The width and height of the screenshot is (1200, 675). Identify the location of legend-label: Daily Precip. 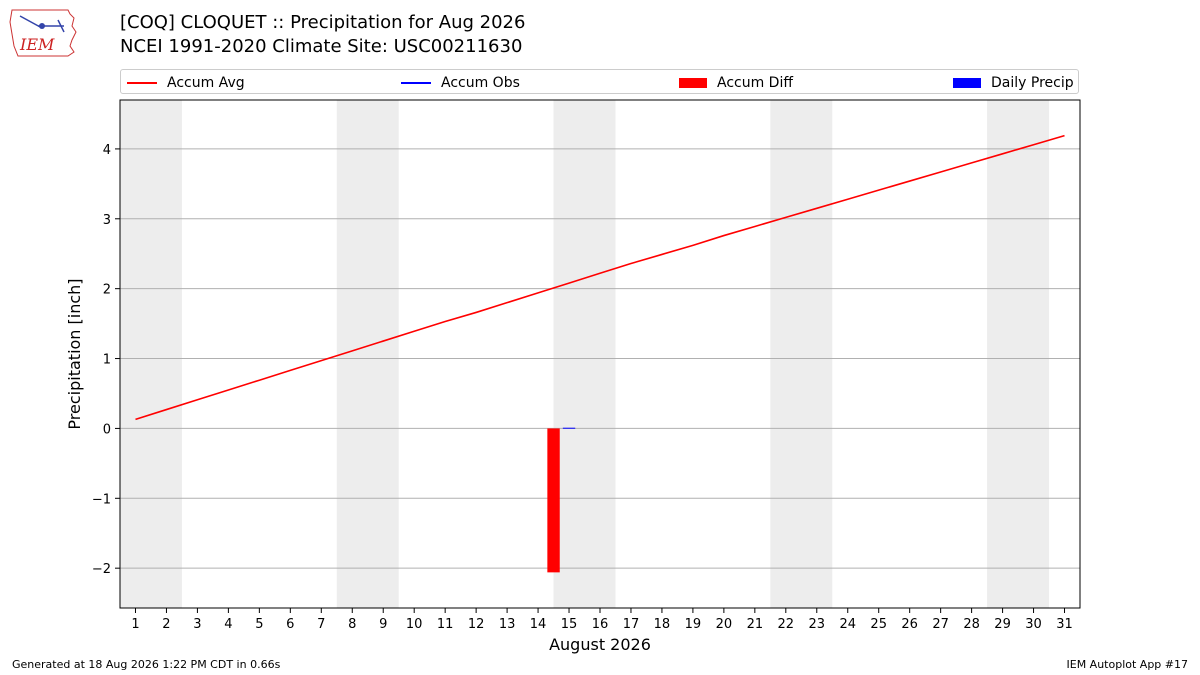
(1032, 82).